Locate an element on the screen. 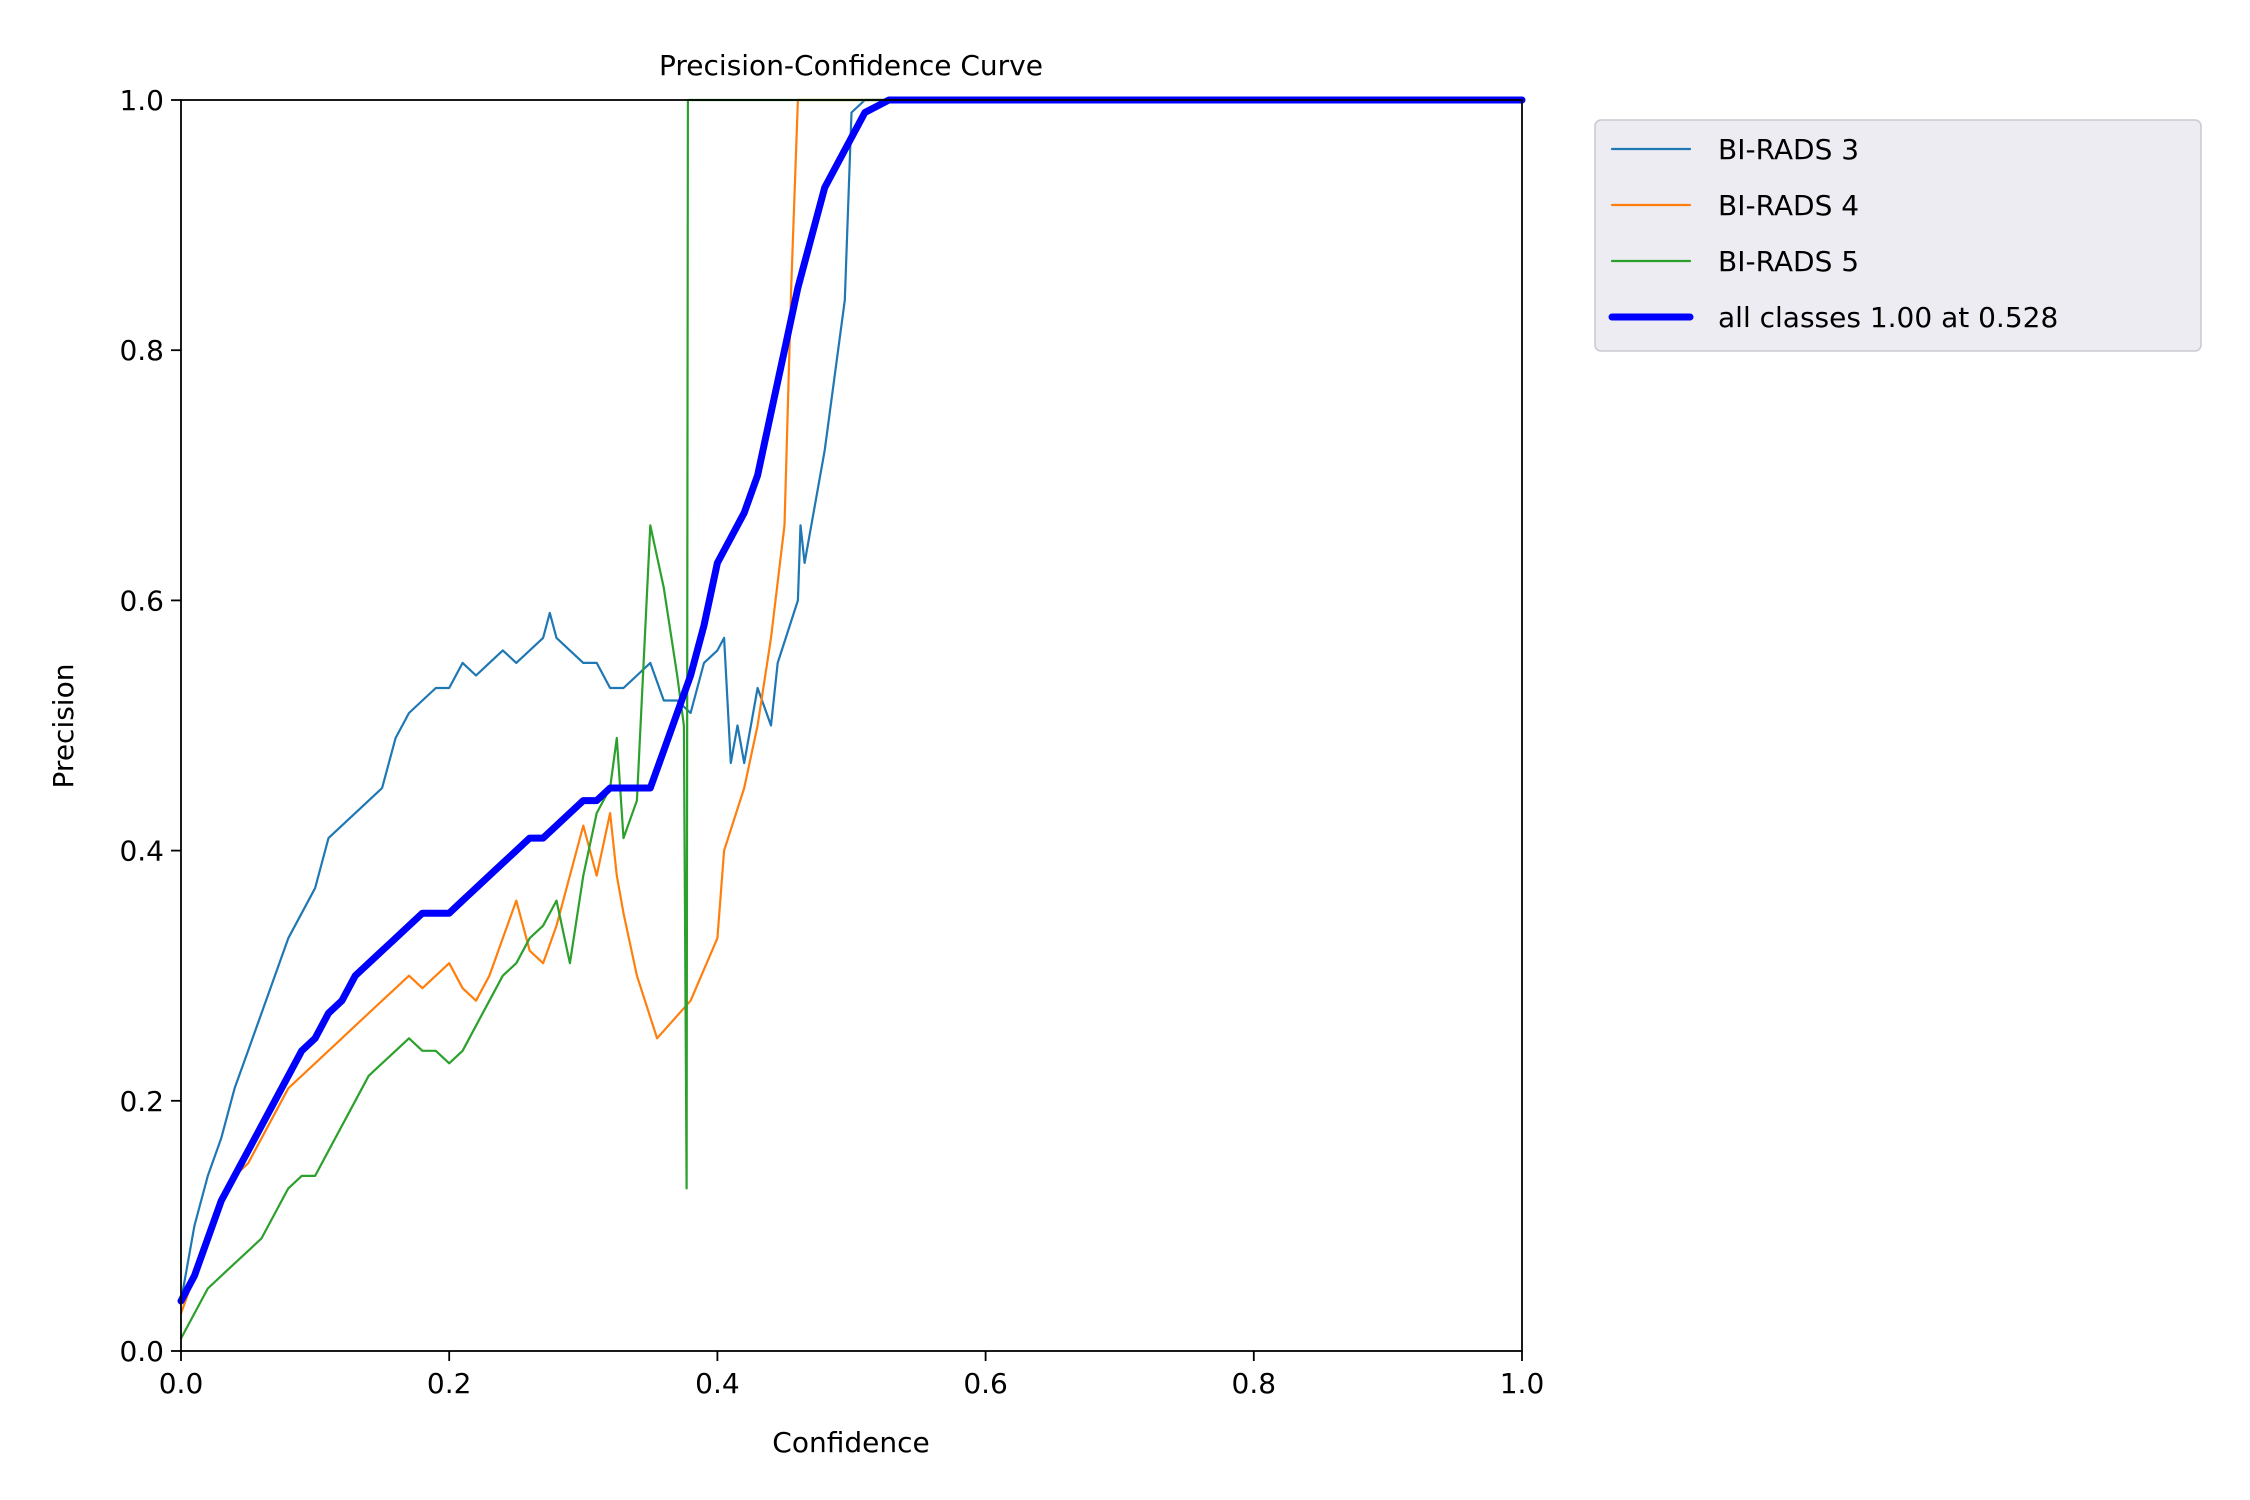 Image resolution: width=2250 pixels, height=1500 pixels. legend-label-3: BI-RADS 5 is located at coordinates (1788, 261).